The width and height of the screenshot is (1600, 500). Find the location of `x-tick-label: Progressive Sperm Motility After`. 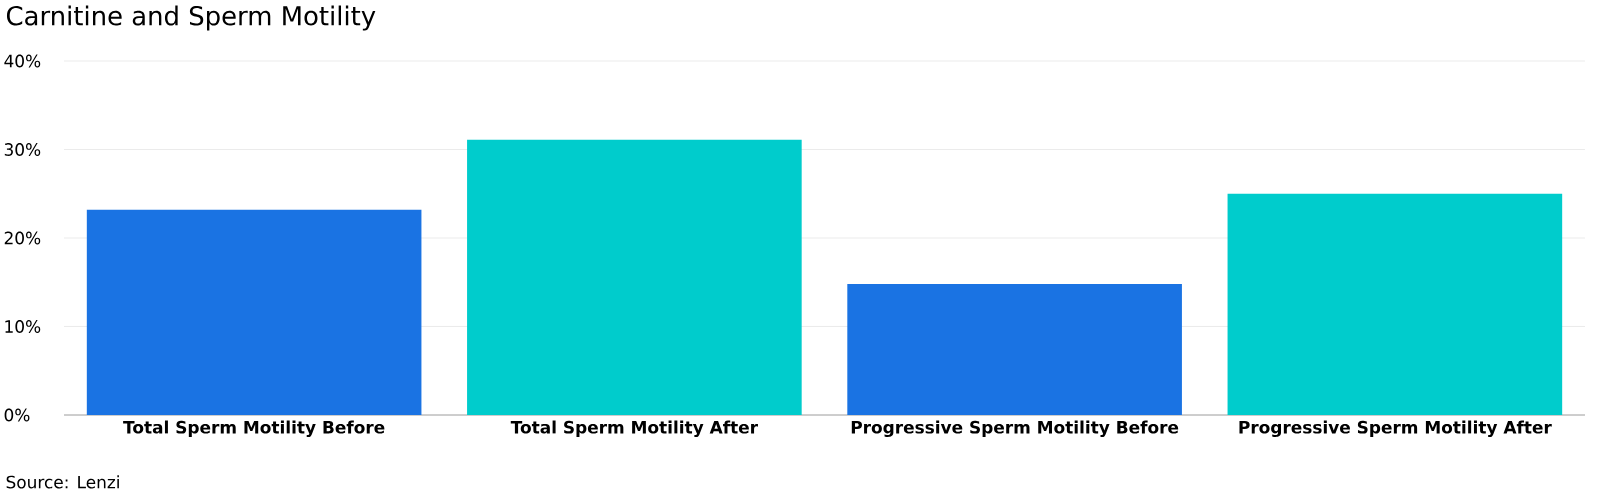

x-tick-label: Progressive Sperm Motility After is located at coordinates (1395, 429).